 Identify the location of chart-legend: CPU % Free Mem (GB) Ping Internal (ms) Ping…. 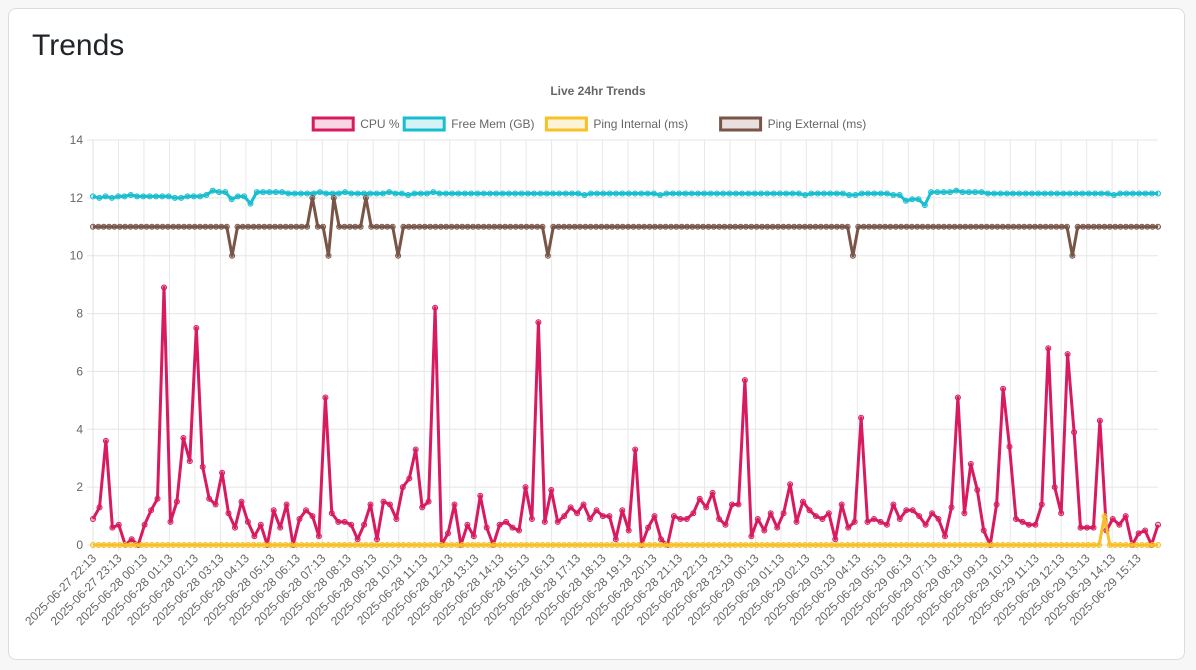
(589, 124).